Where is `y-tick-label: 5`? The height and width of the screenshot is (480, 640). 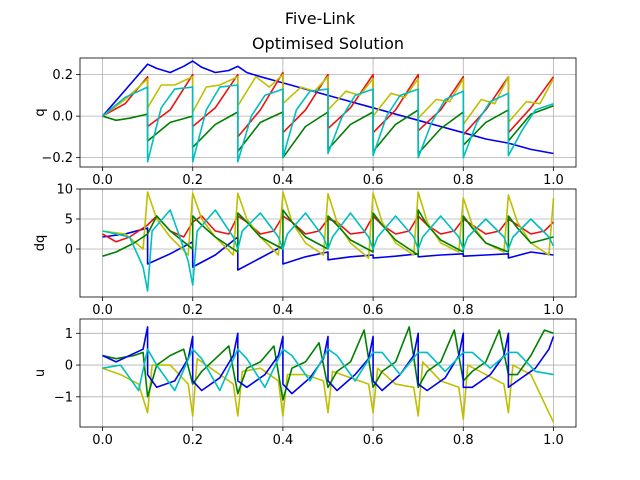
y-tick-label: 5 is located at coordinates (69, 220).